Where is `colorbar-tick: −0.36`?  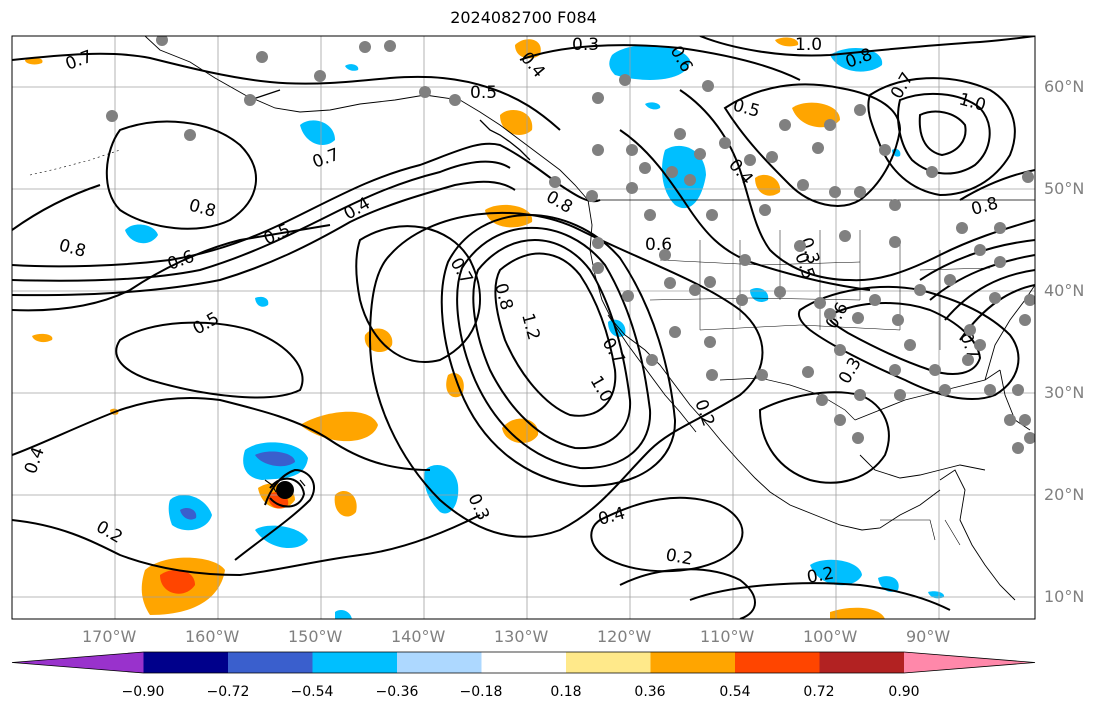
colorbar-tick: −0.36 is located at coordinates (397, 692).